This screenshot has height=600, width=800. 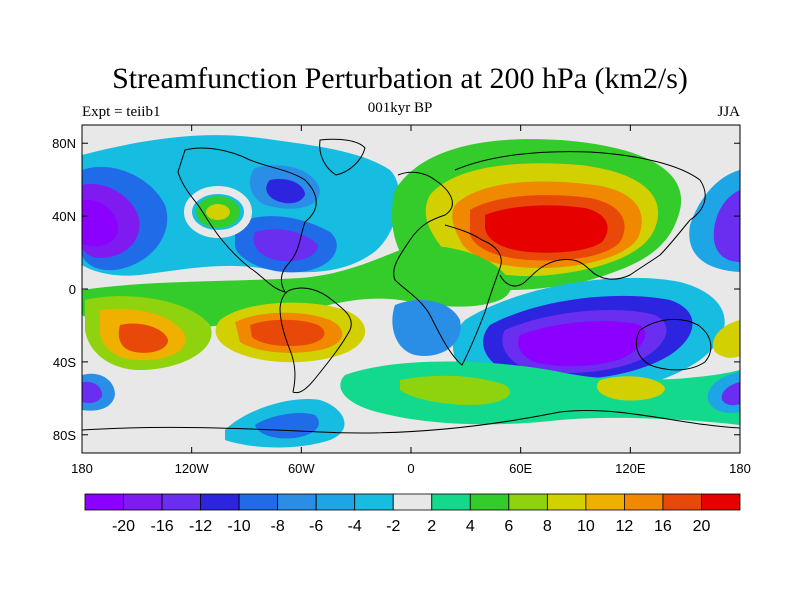 What do you see at coordinates (200, 526) in the screenshot?
I see `colorbar-label: -12` at bounding box center [200, 526].